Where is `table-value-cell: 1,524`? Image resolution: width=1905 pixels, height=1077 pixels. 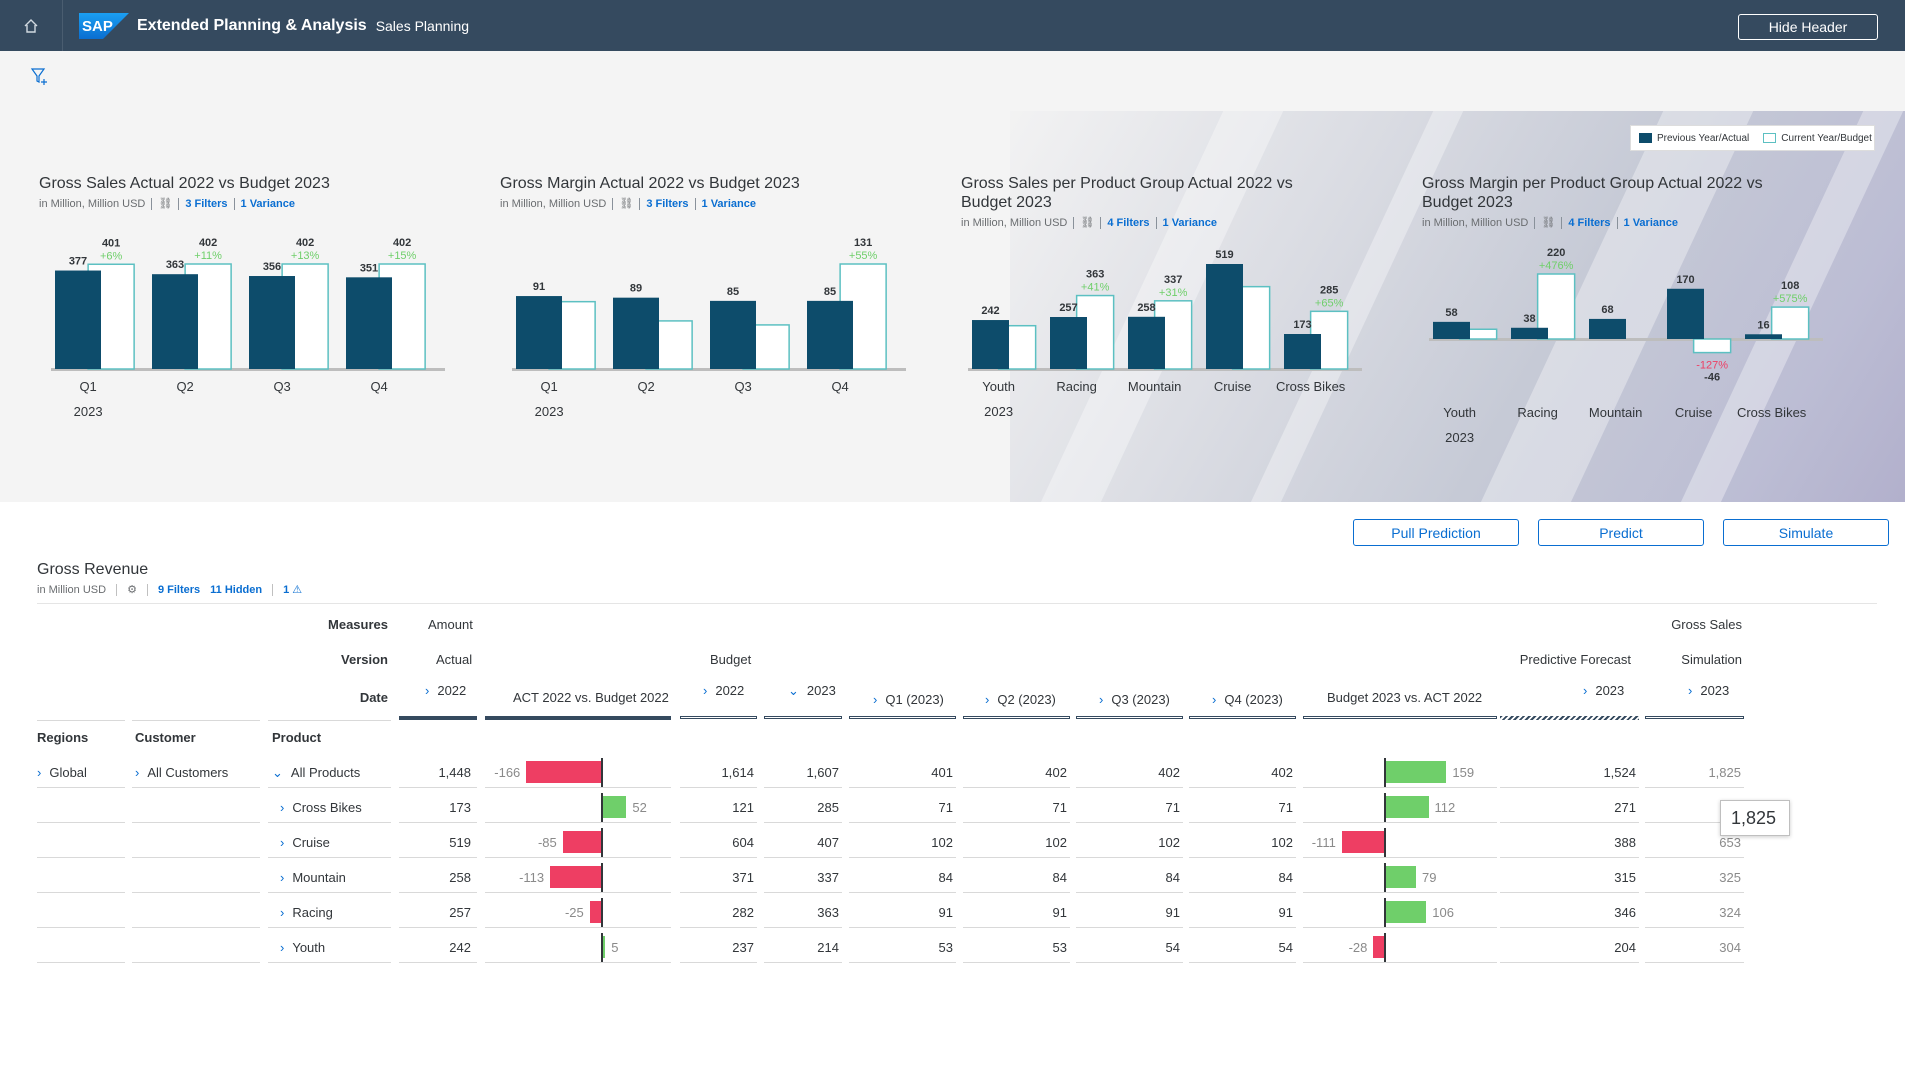
table-value-cell: 1,524 is located at coordinates (1619, 772).